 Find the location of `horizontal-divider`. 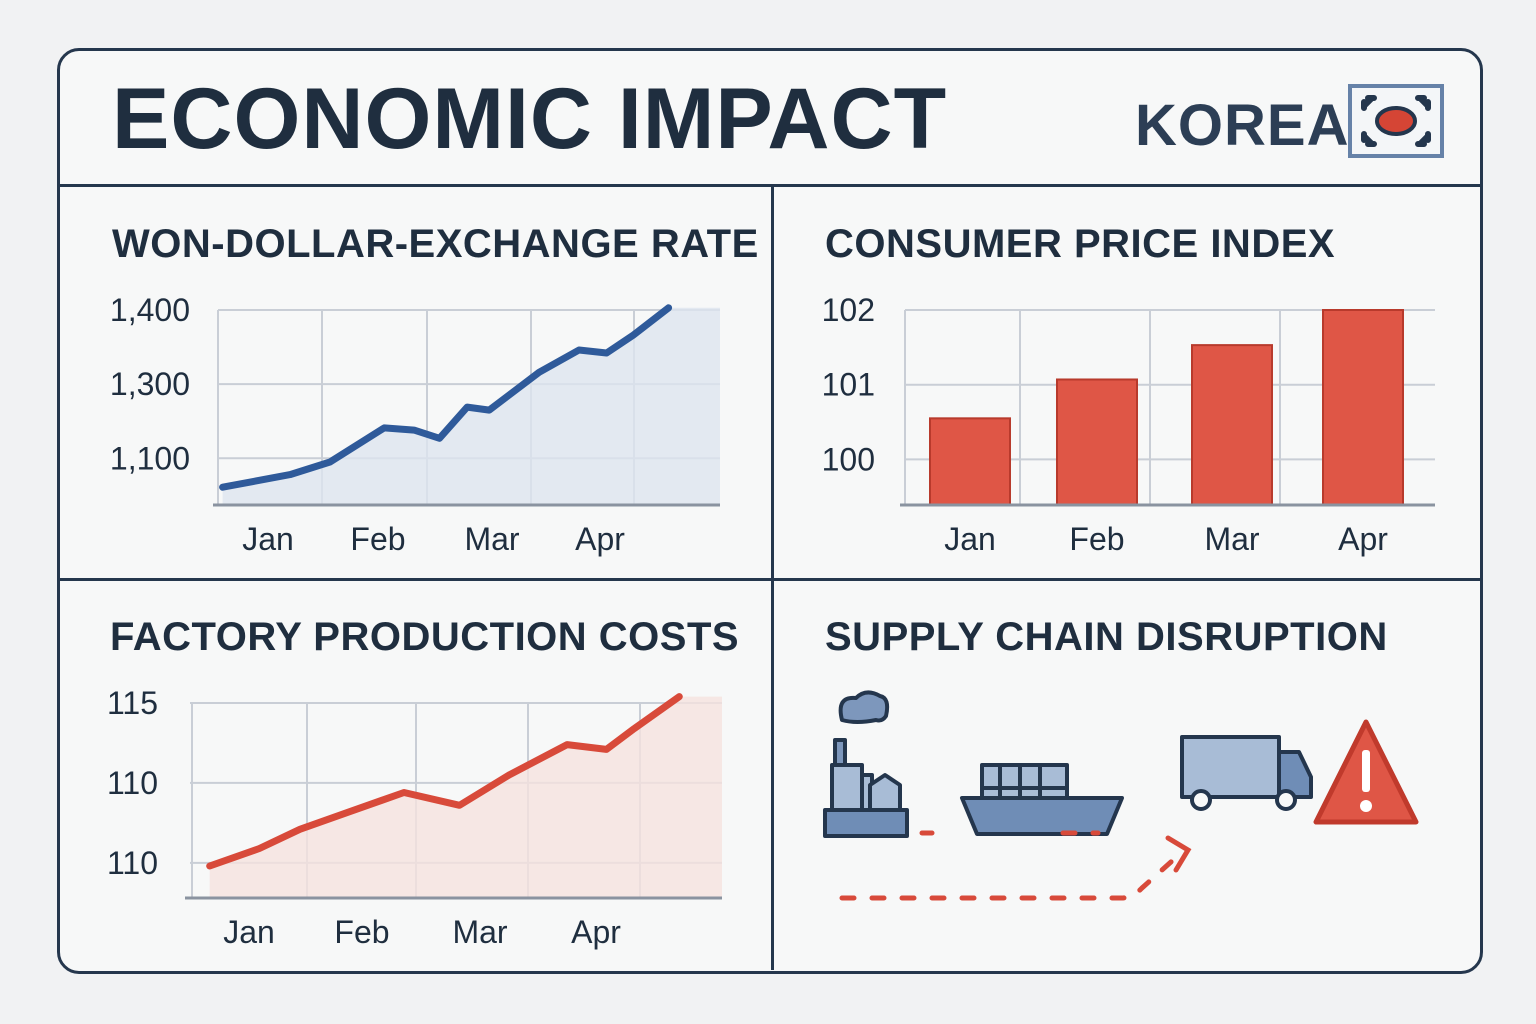

horizontal-divider is located at coordinates (770, 579).